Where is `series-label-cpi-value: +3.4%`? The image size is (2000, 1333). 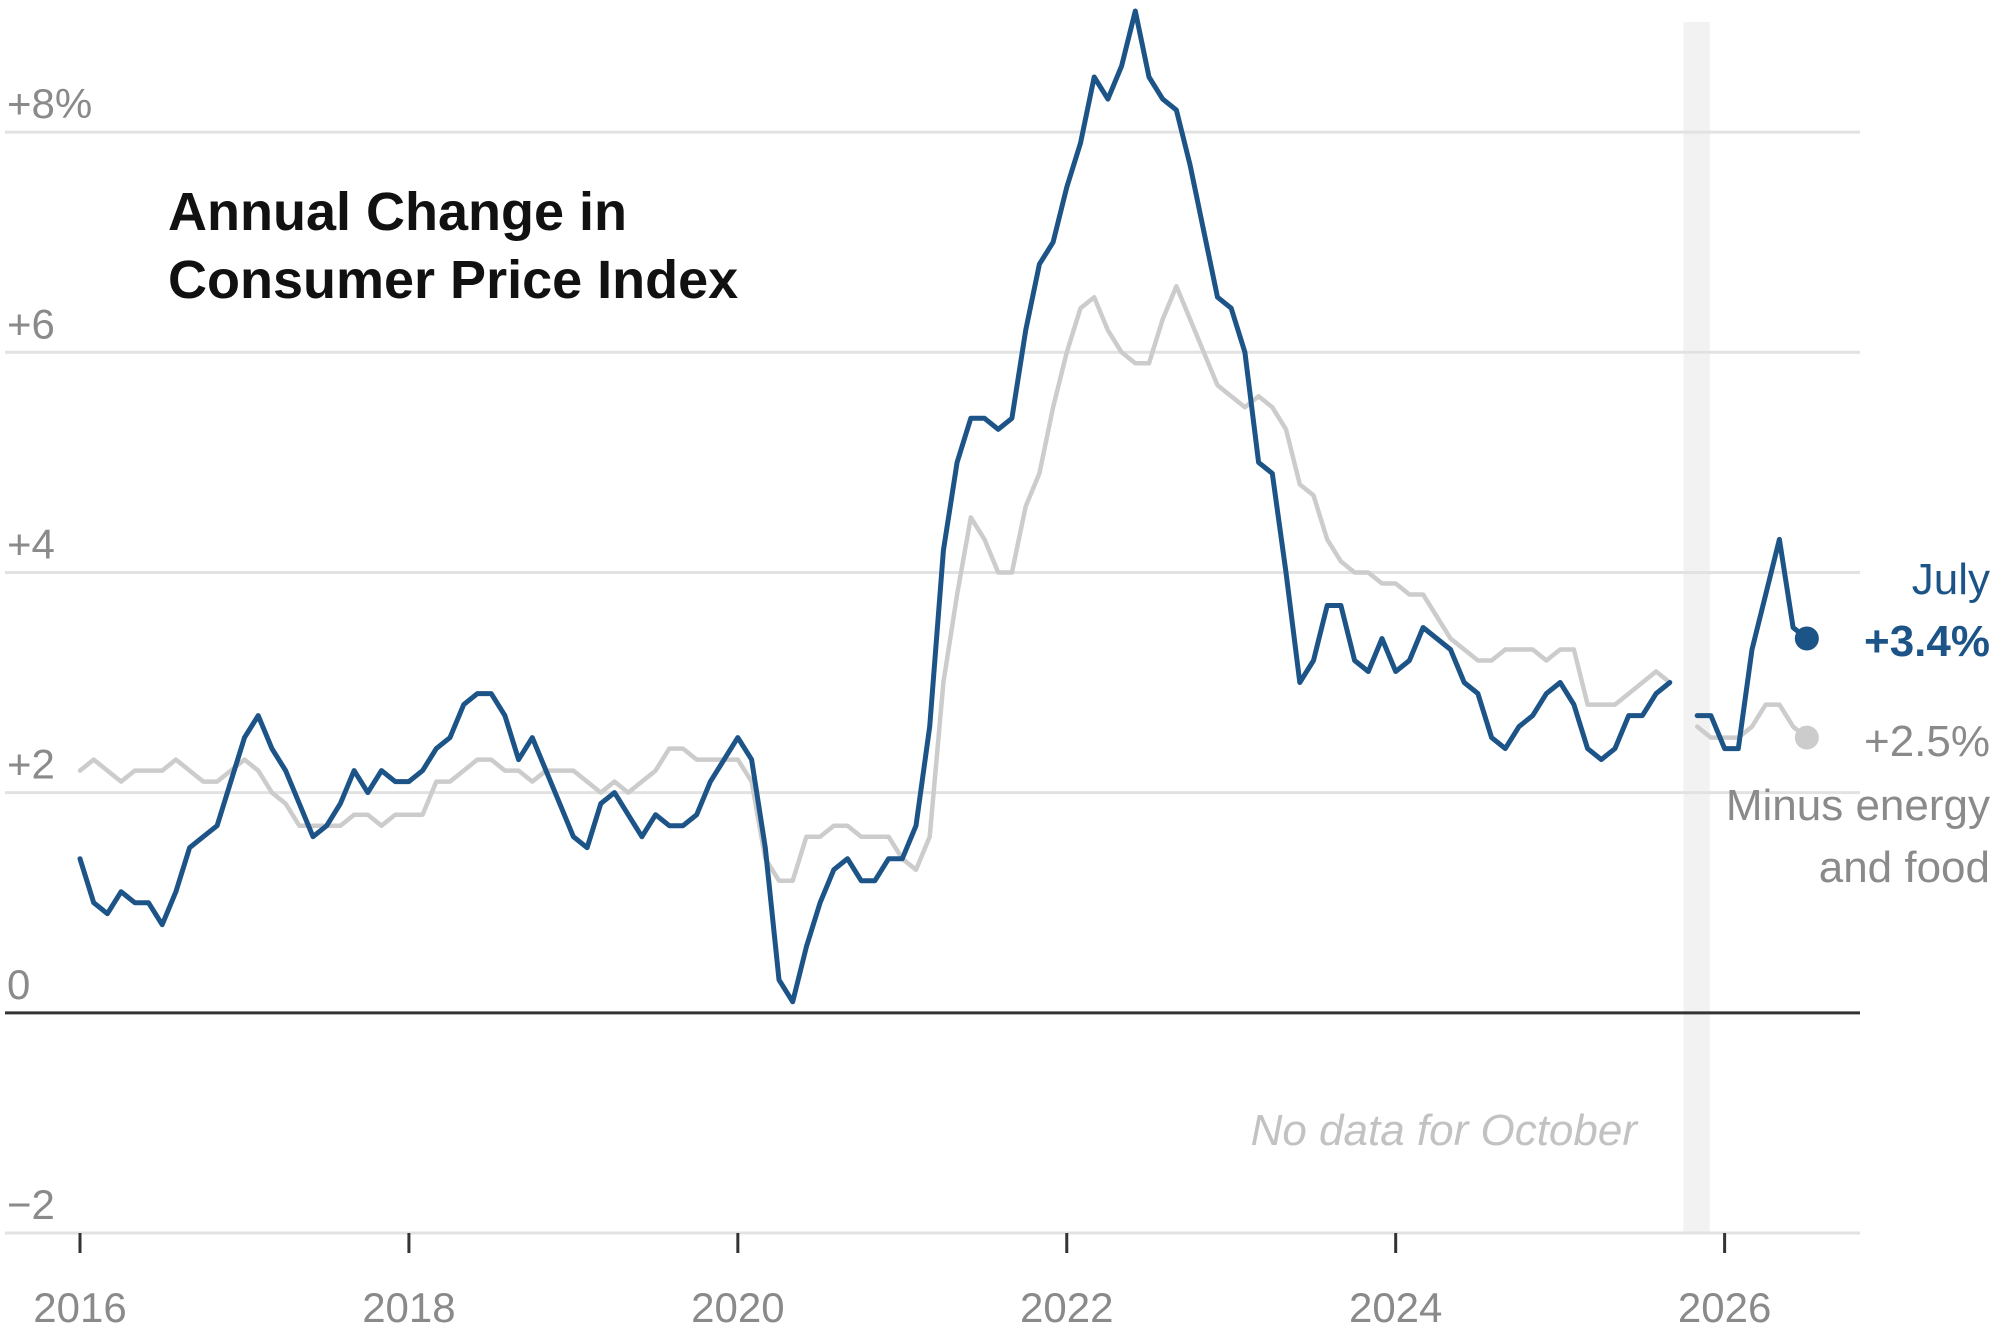
series-label-cpi-value: +3.4% is located at coordinates (1927, 641).